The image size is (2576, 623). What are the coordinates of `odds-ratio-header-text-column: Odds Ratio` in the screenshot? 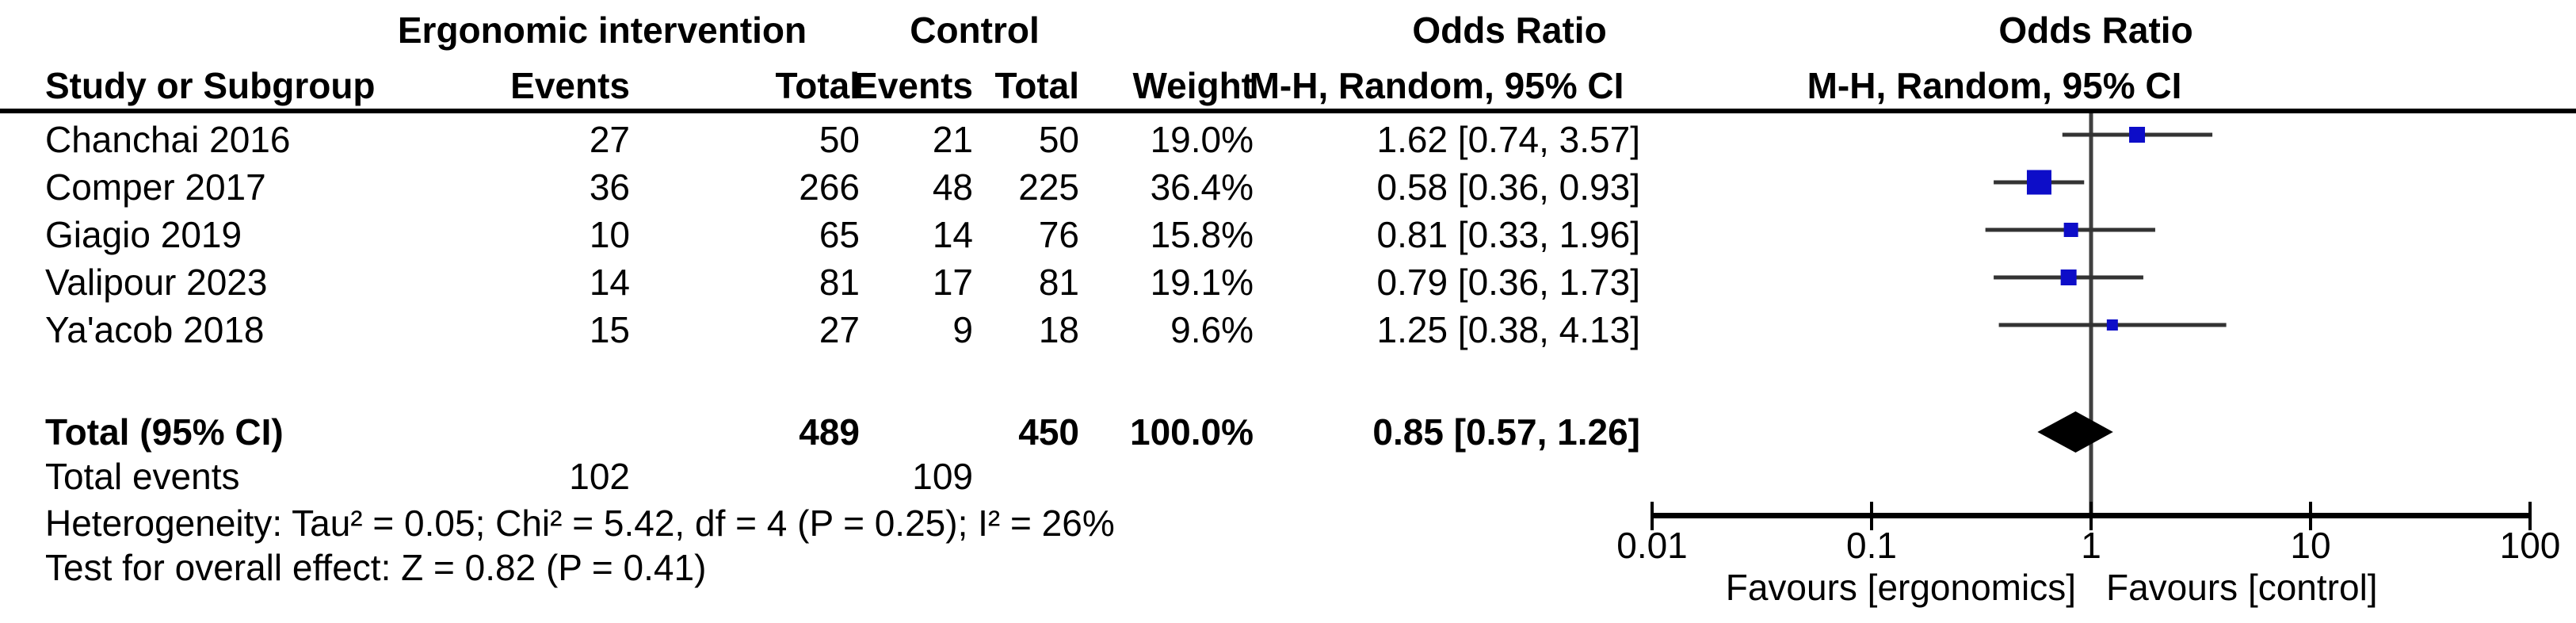 It's located at (1509, 30).